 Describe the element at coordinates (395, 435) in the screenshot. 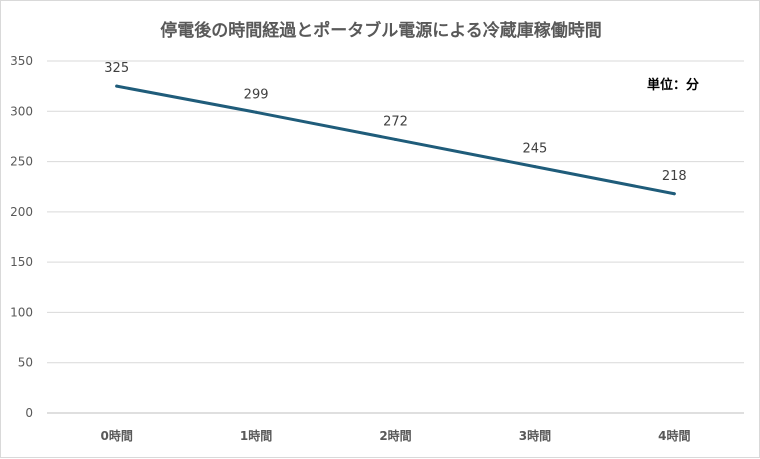

I see `x-tick-label-2: 2時間` at that location.